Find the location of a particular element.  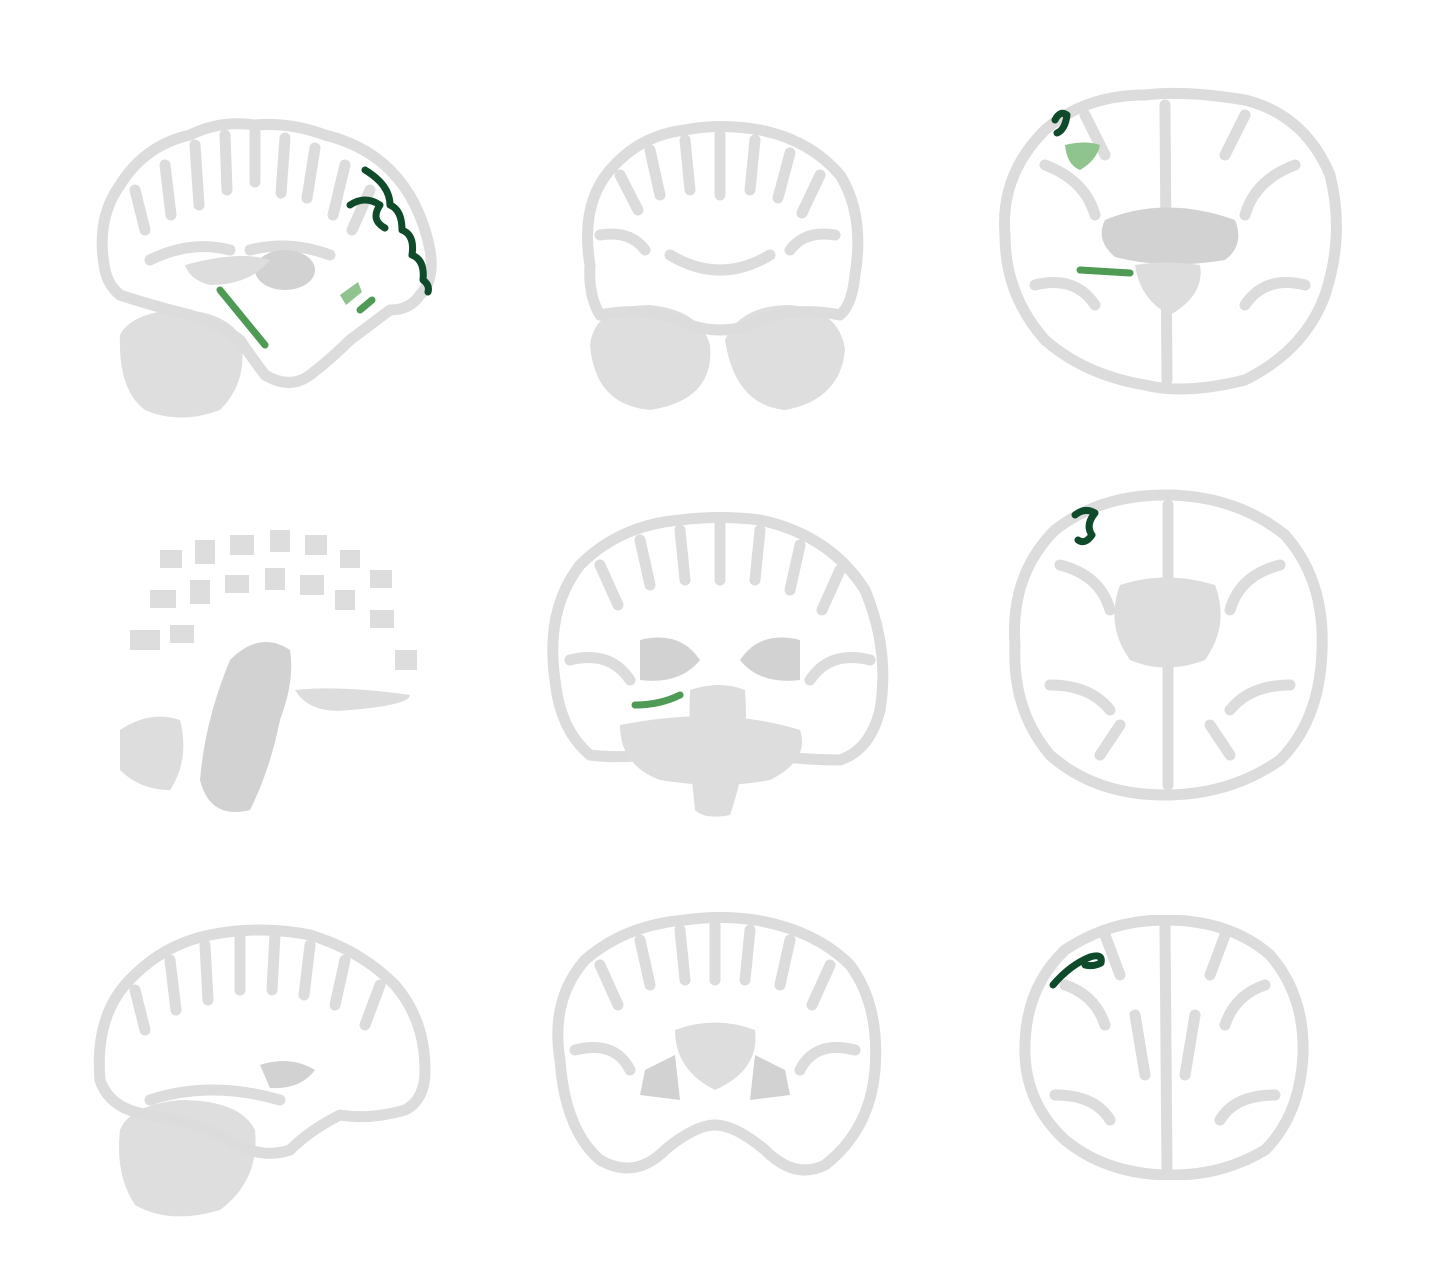

axial-slice-row2-image is located at coordinates (1168, 645).